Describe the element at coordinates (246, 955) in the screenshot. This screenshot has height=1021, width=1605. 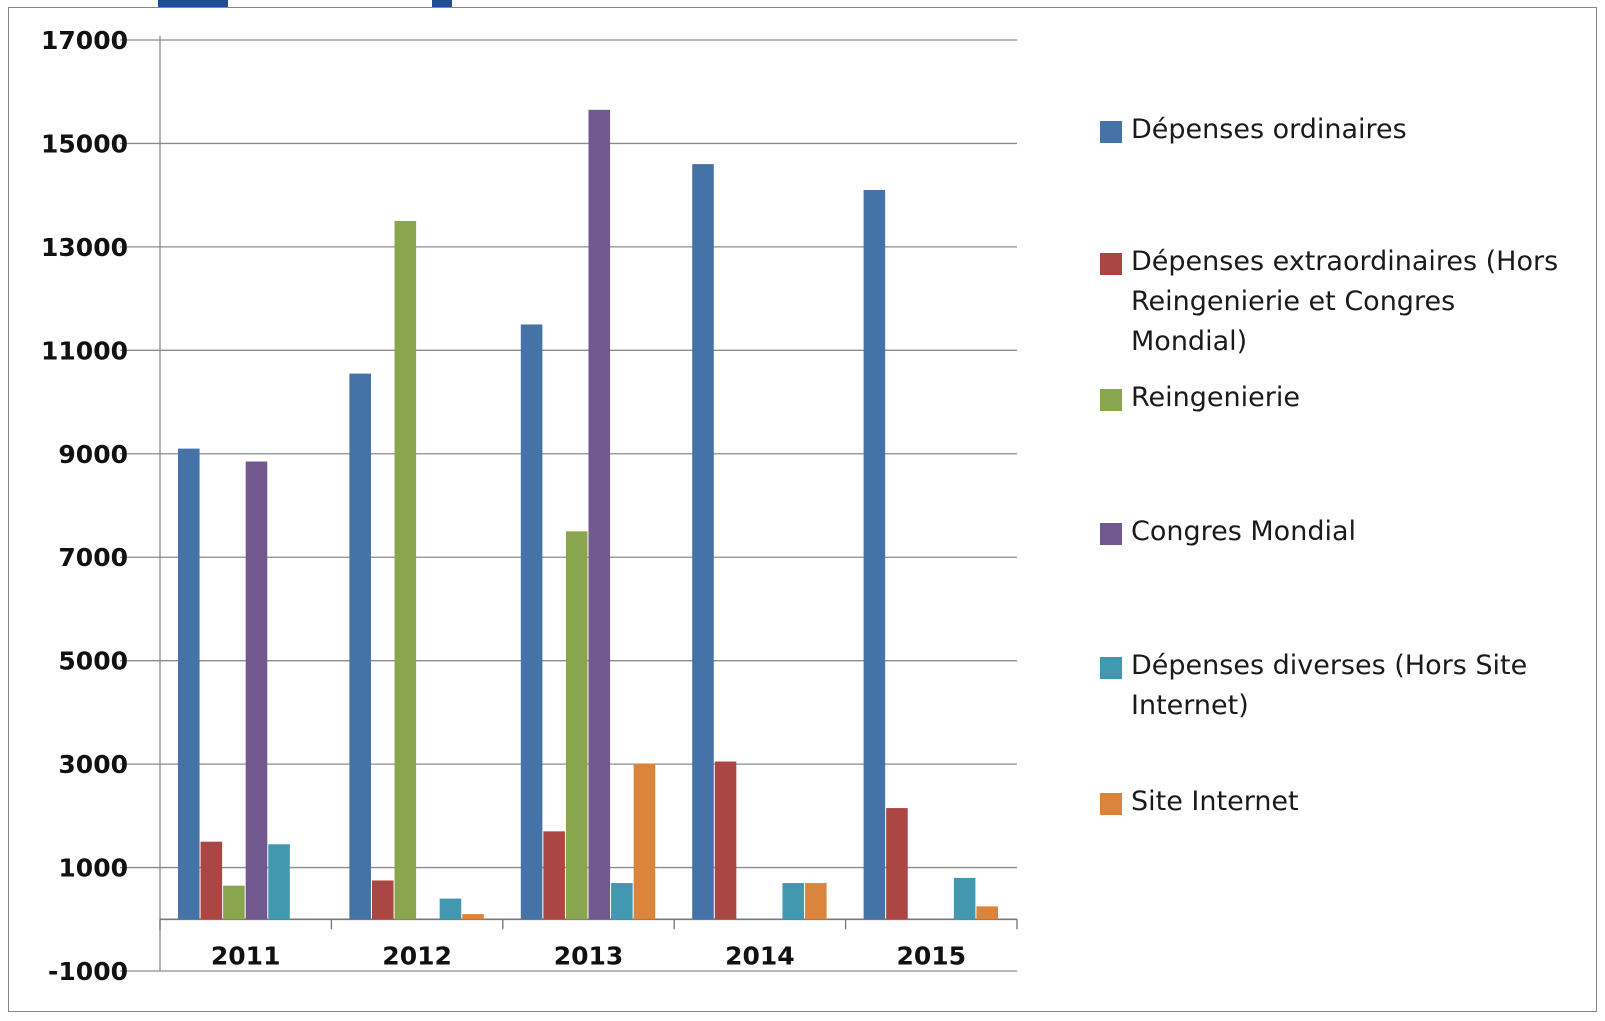
I see `x-tick-label: 2011` at that location.